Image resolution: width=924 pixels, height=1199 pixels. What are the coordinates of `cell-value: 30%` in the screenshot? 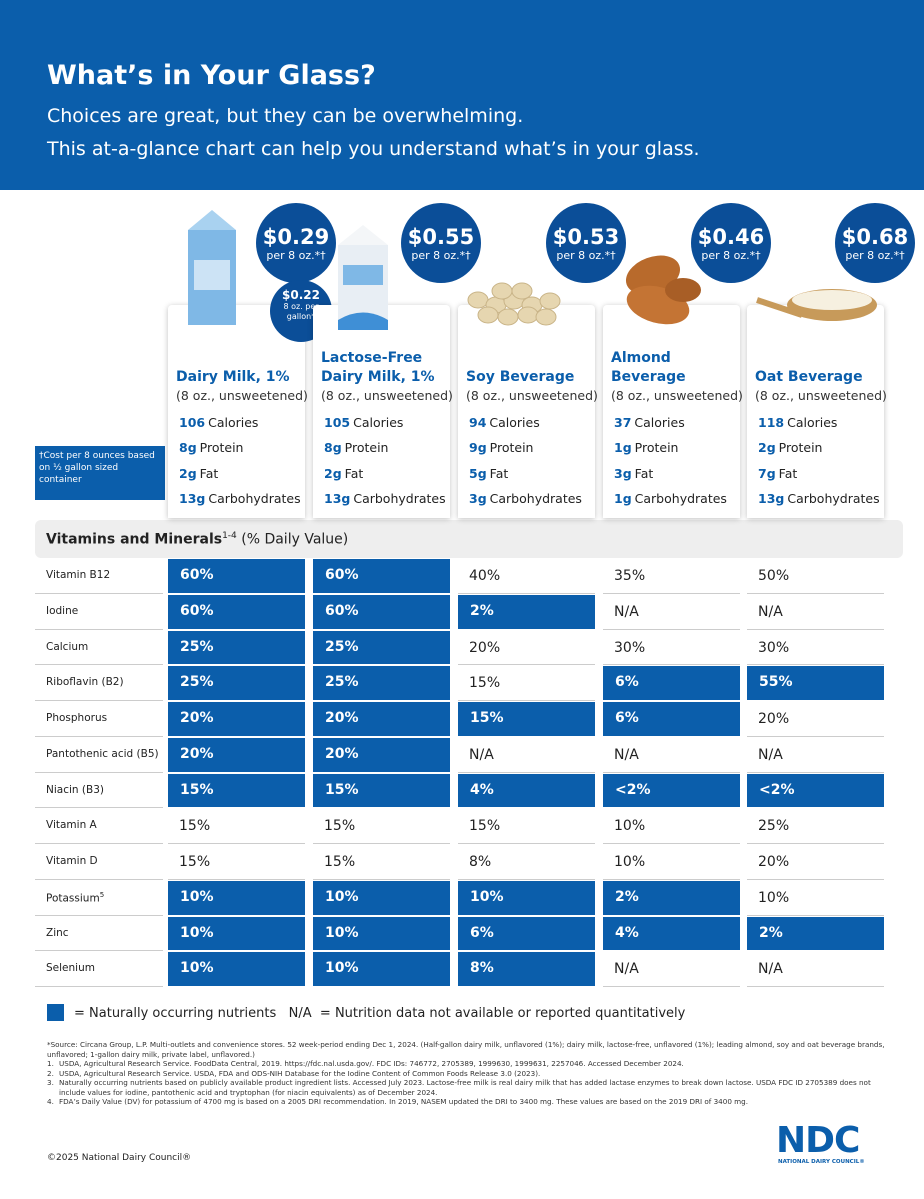 It's located at (774, 647).